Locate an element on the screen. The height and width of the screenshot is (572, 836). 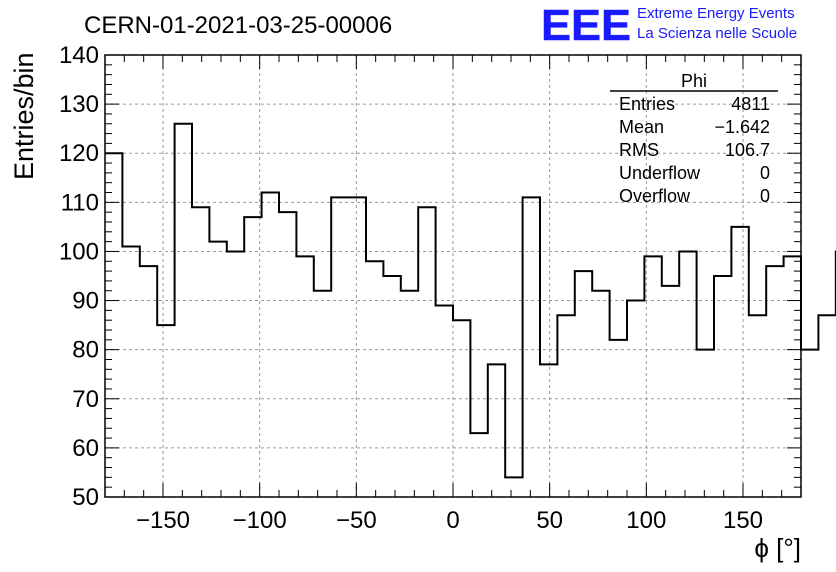
x-tick-label: −50 is located at coordinates (356, 520).